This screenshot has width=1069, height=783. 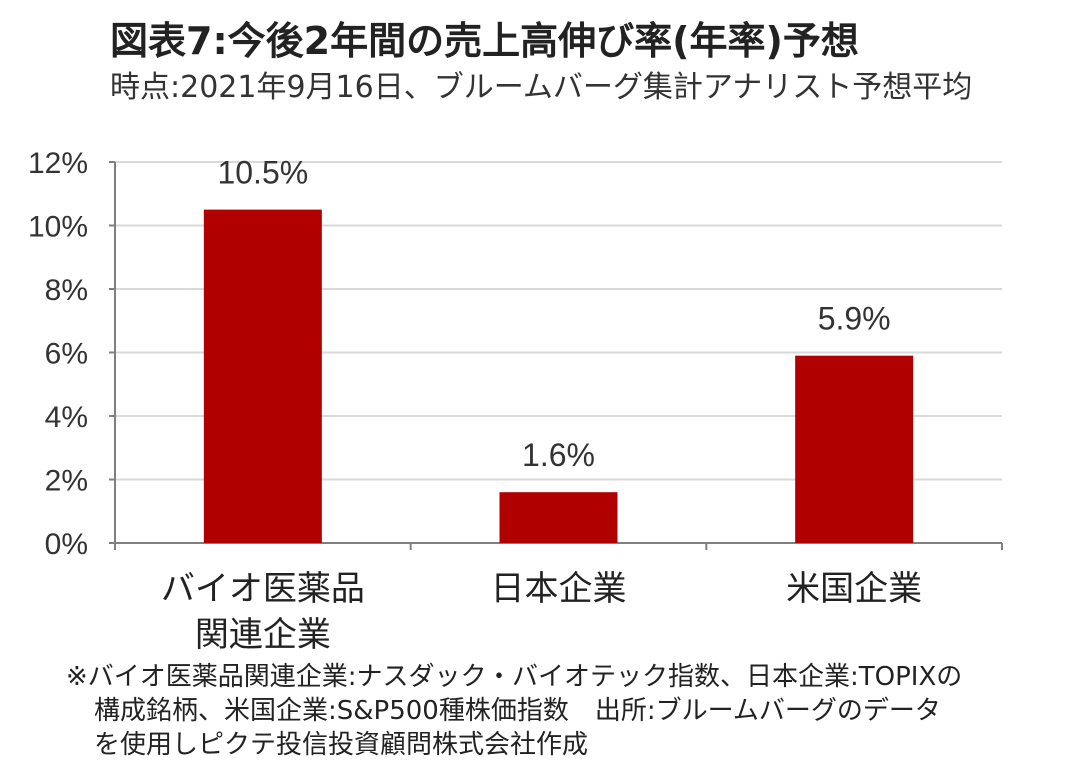 What do you see at coordinates (66, 544) in the screenshot?
I see `y-tick-label: 0%` at bounding box center [66, 544].